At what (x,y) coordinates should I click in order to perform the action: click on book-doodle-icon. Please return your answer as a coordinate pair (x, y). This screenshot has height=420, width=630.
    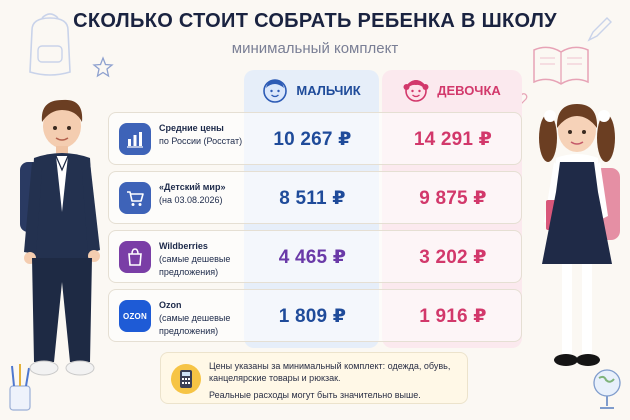
    Looking at the image, I should click on (561, 65).